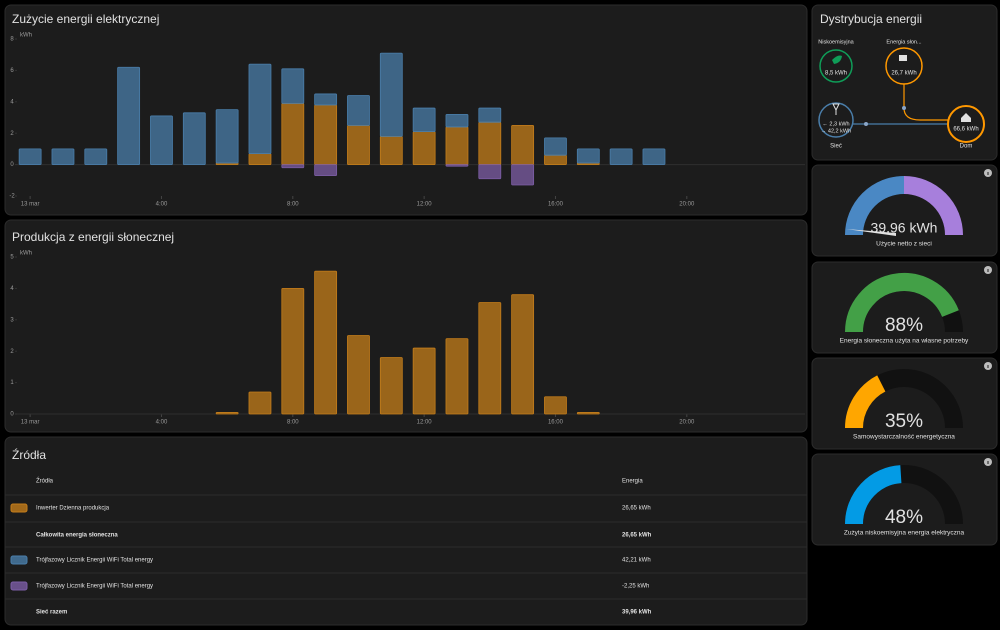  Describe the element at coordinates (966, 117) in the screenshot. I see `home-icon` at that location.